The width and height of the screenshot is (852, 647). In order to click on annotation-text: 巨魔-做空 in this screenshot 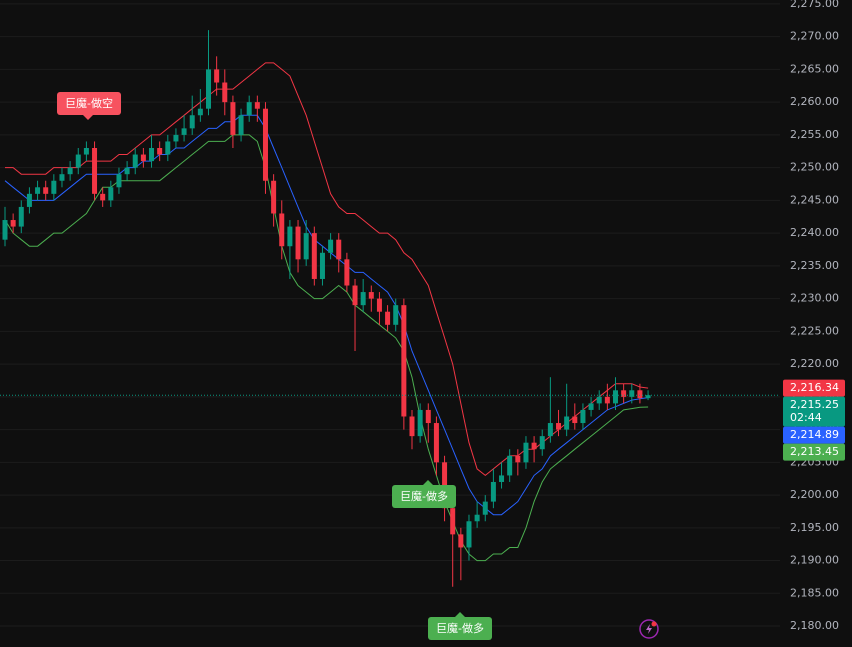, I will do `click(89, 103)`.